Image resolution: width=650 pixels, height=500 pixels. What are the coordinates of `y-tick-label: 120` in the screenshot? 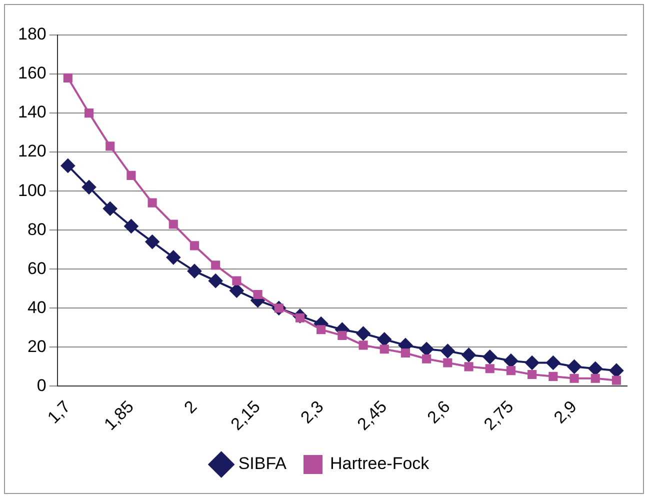 It's located at (32, 151).